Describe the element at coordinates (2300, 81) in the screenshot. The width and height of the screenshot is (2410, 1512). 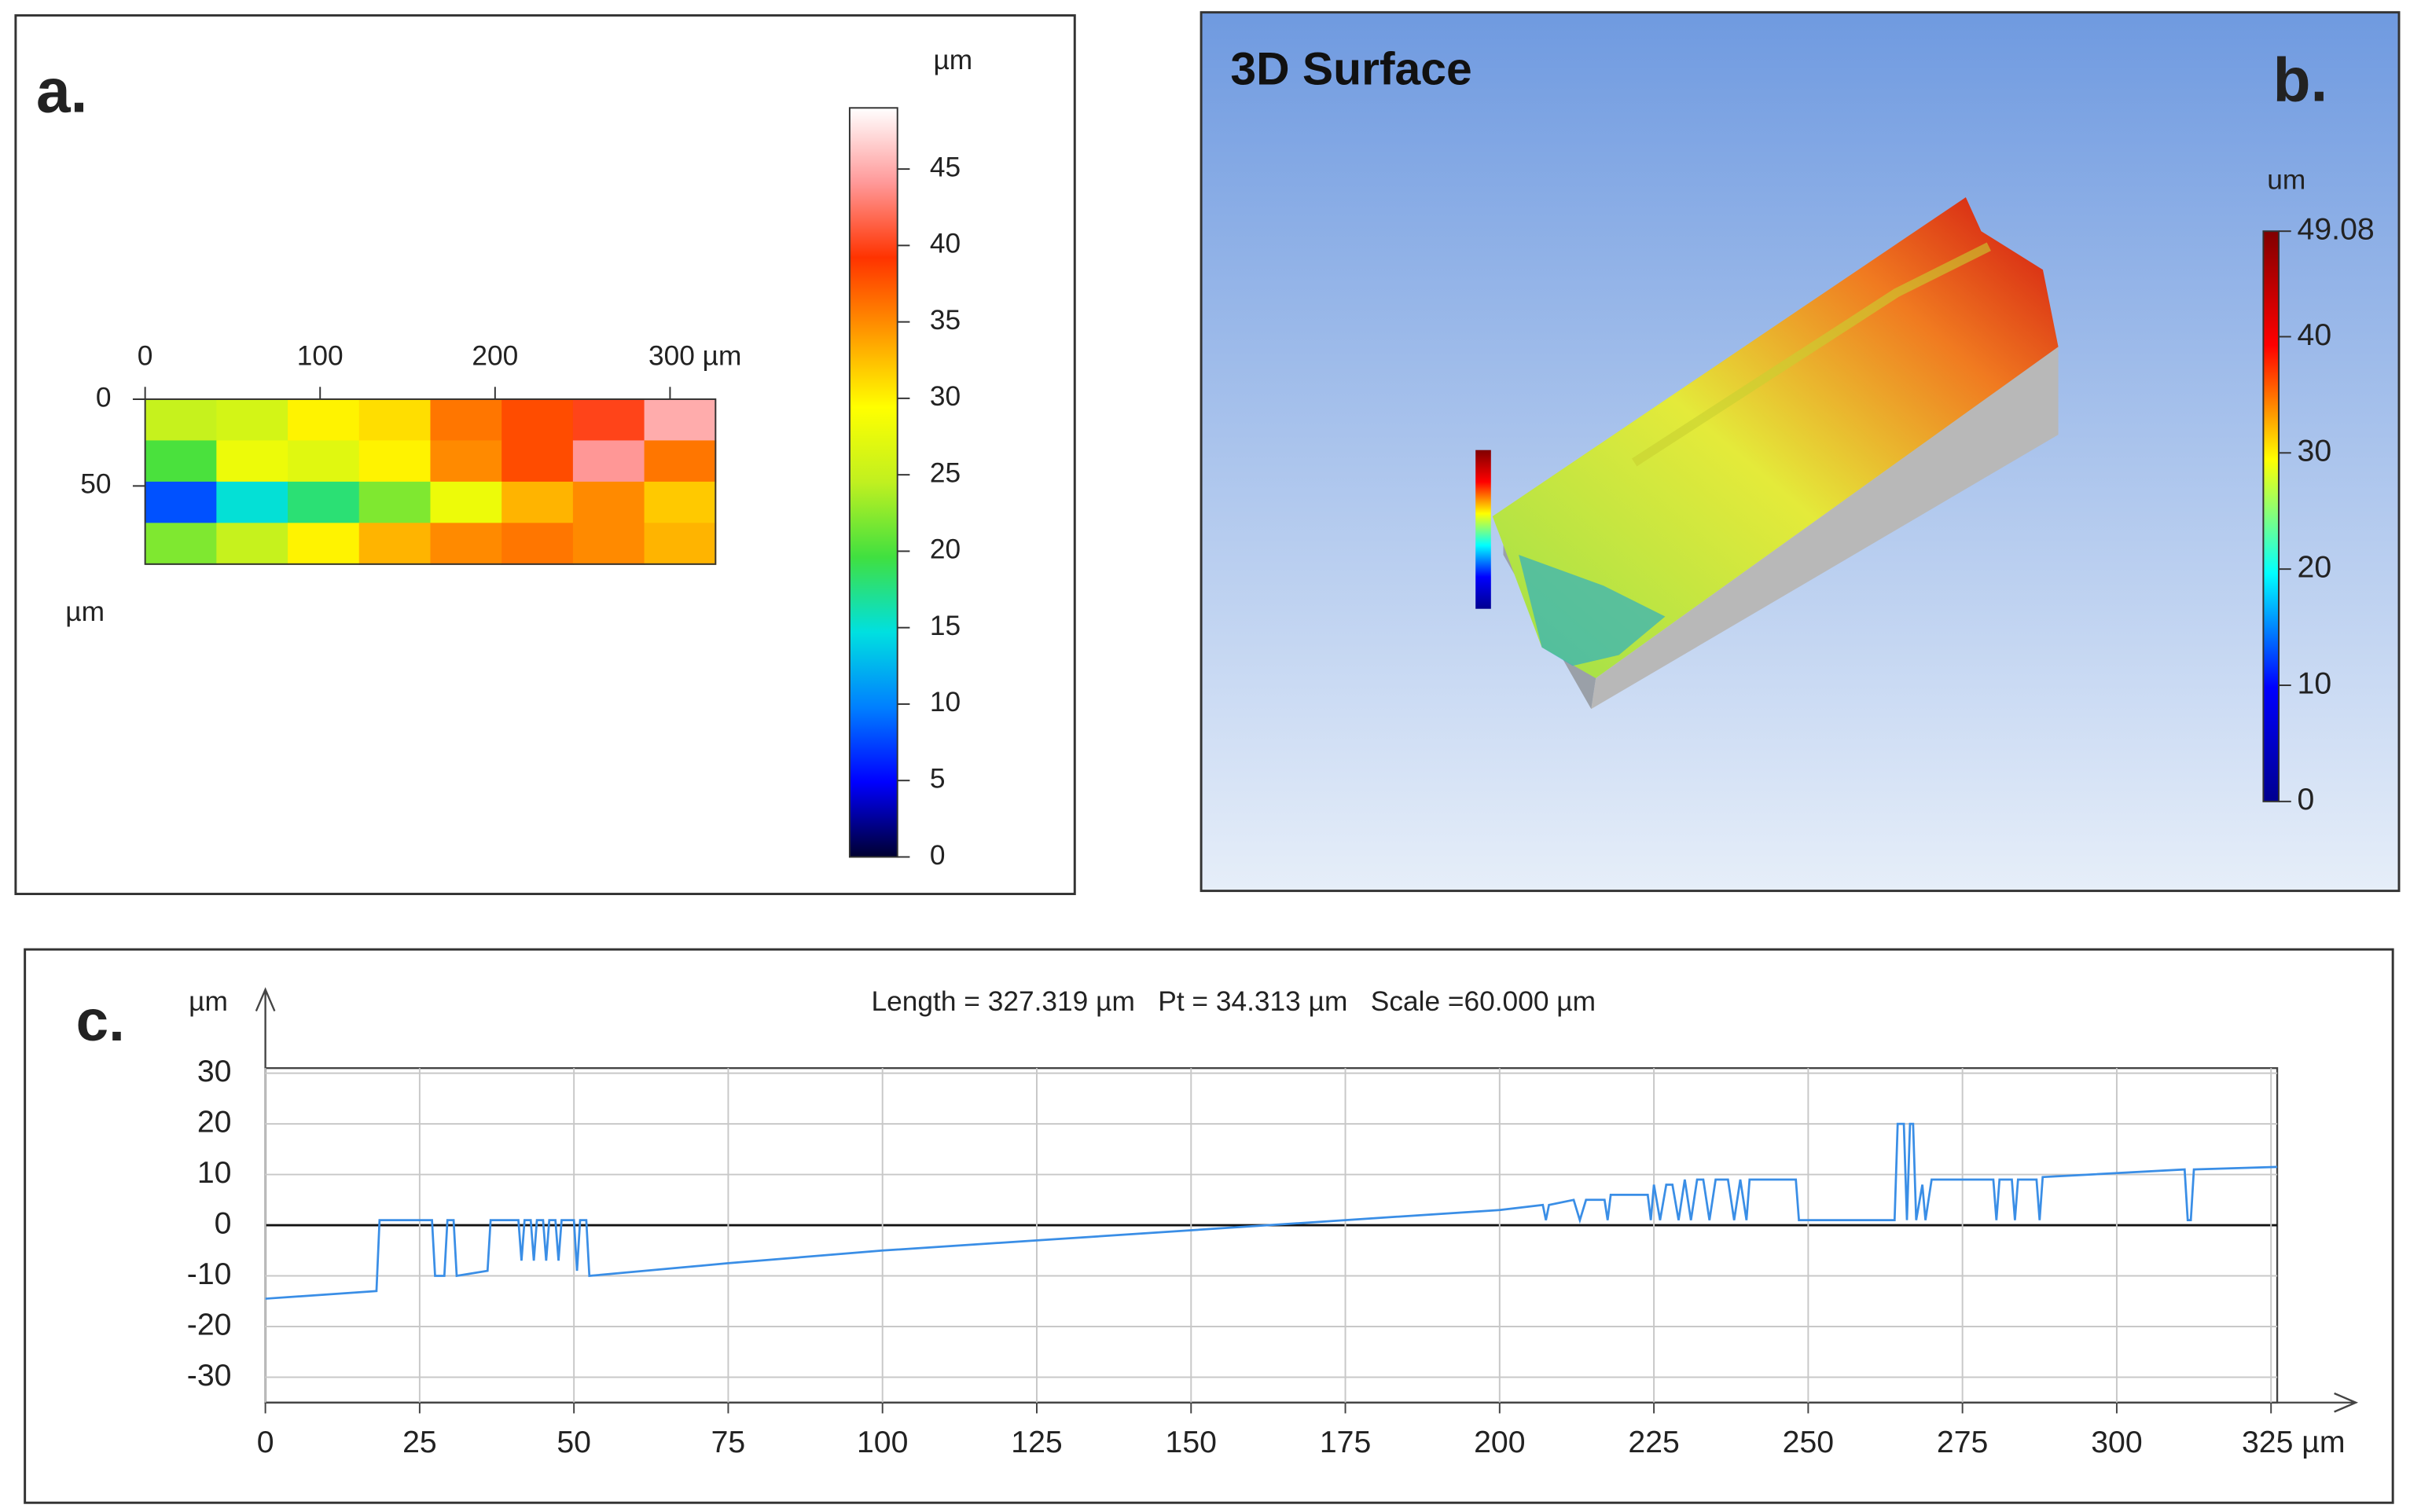
I see `panel-label: b.` at that location.